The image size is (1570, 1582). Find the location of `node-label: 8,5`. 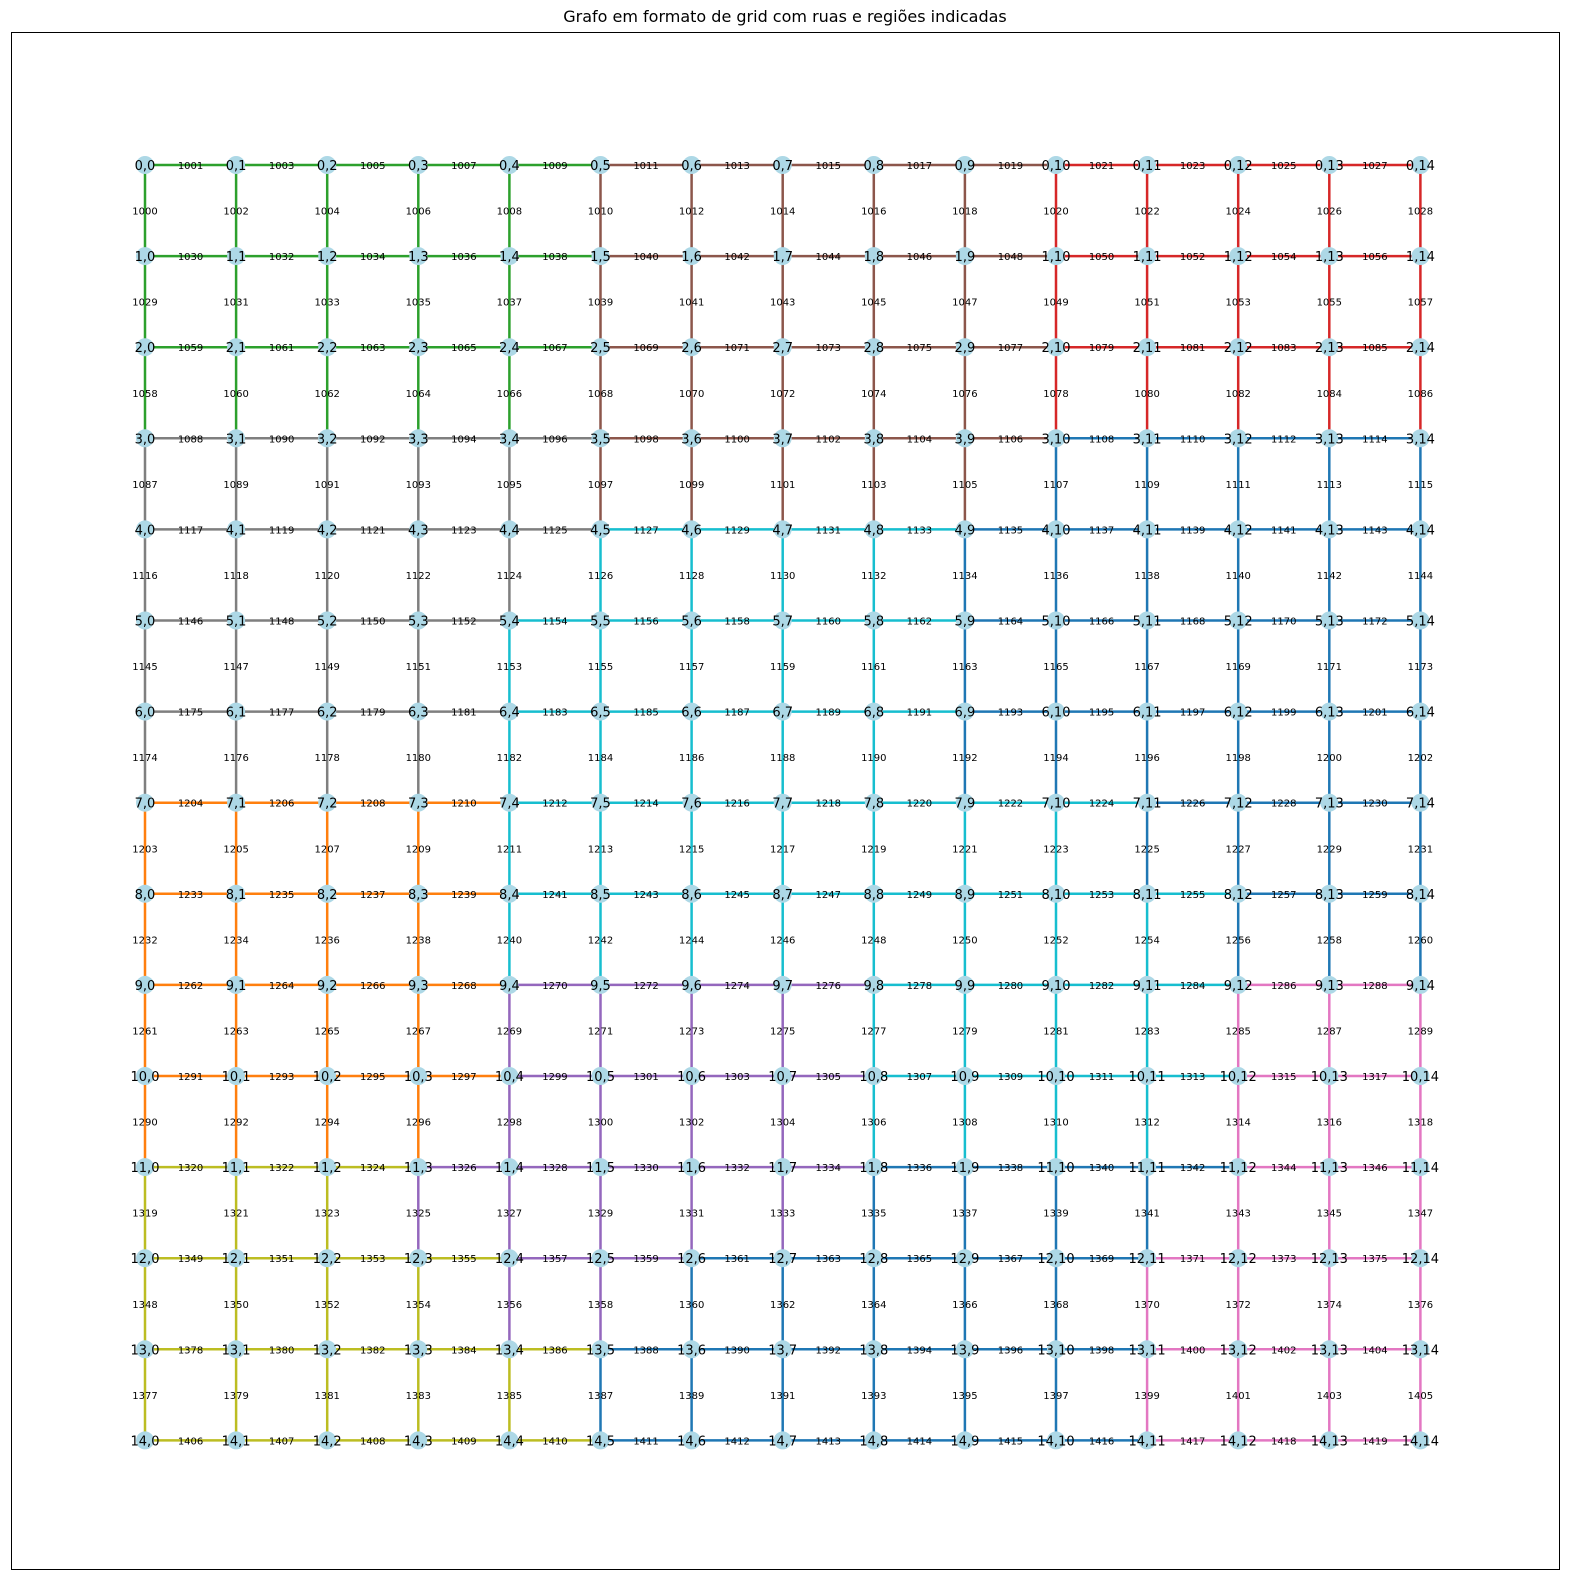

node-label: 8,5 is located at coordinates (600, 895).